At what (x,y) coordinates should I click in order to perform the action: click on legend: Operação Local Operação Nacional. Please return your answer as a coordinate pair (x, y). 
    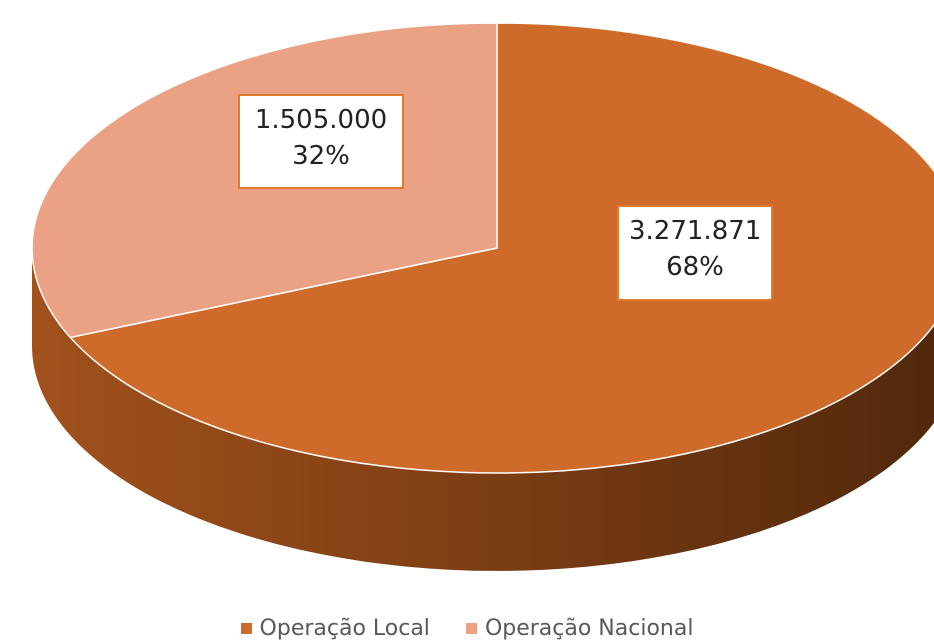
    Looking at the image, I should click on (467, 628).